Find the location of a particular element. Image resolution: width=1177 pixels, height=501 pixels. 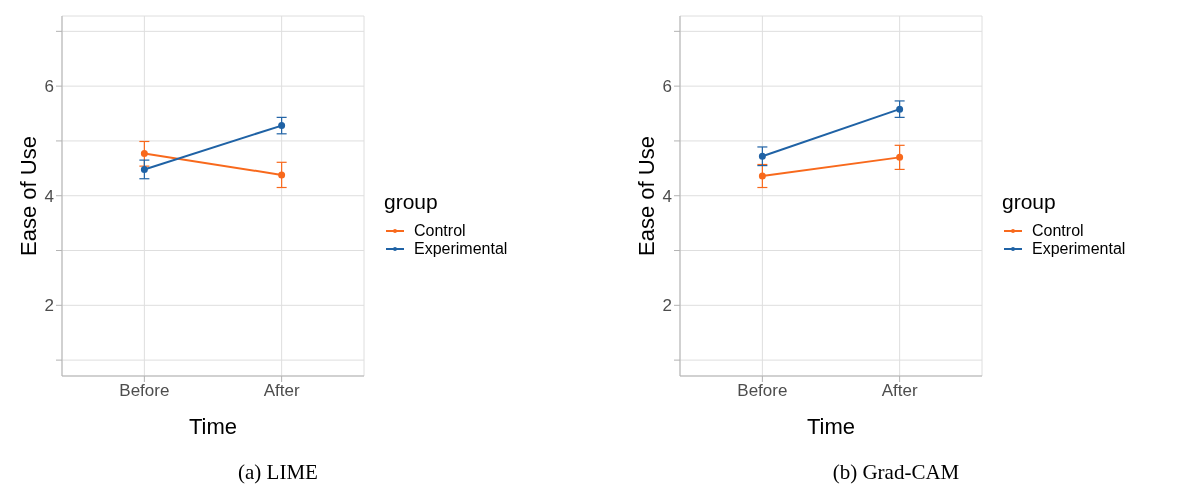

text: (b) Grad-CAM is located at coordinates (896, 472).